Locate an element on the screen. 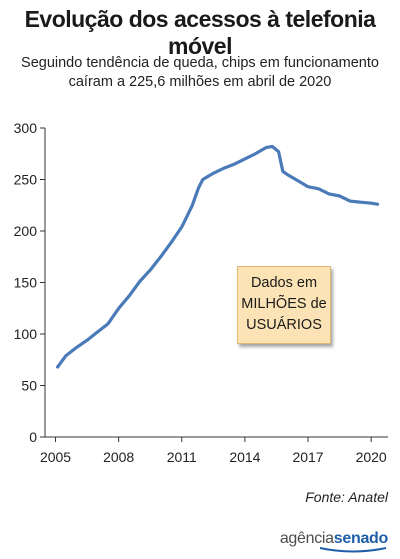 Image resolution: width=400 pixels, height=559 pixels. x-tick-label: 2005 is located at coordinates (55, 457).